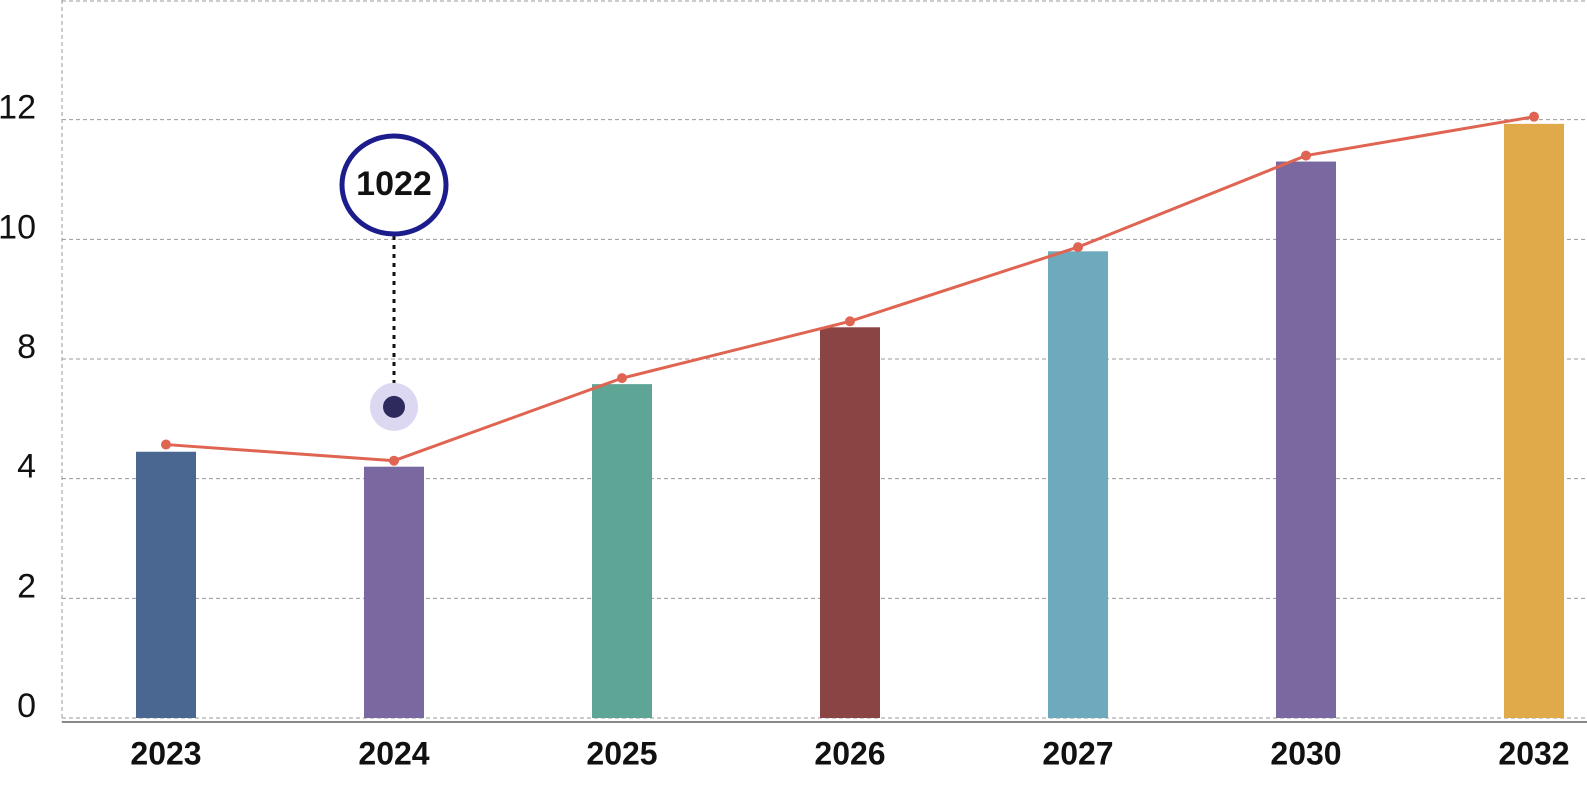  Describe the element at coordinates (26, 347) in the screenshot. I see `y-tick-label: 8` at that location.